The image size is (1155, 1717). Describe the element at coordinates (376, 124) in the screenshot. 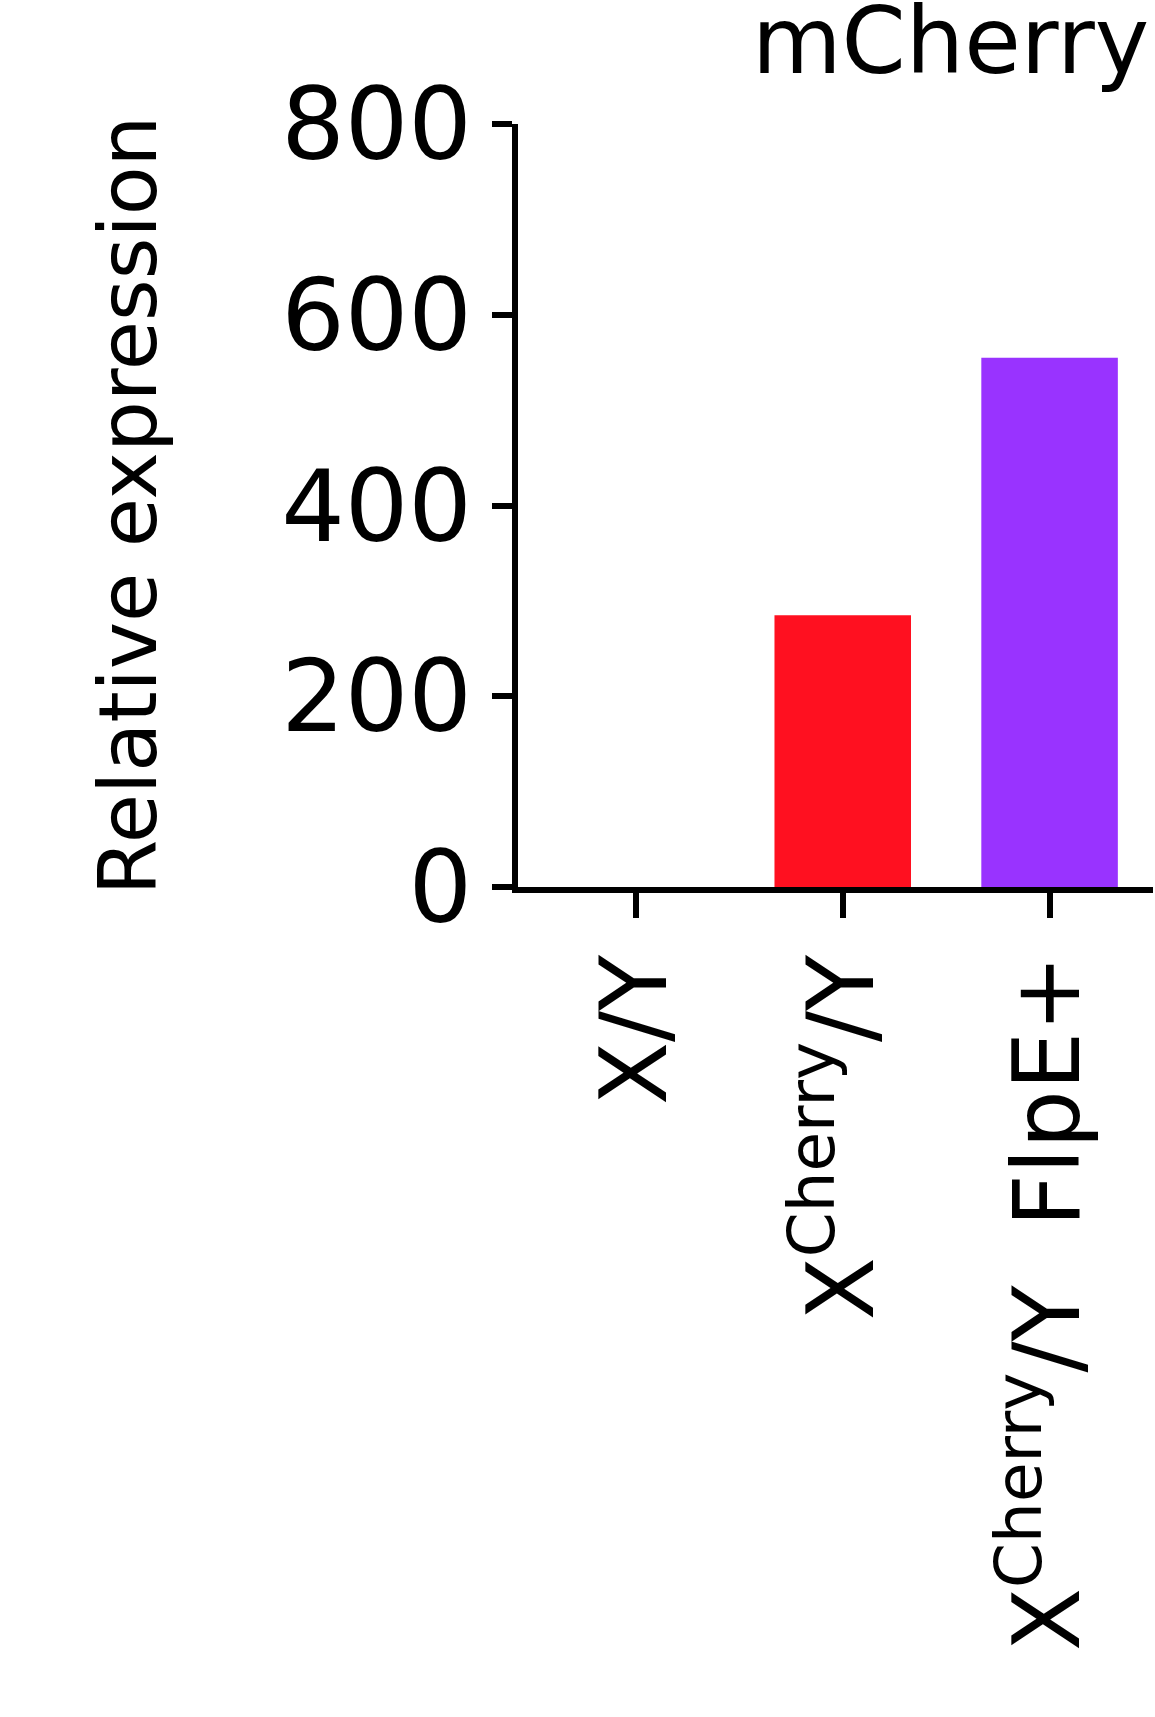

I see `y-tick-label: 800` at that location.